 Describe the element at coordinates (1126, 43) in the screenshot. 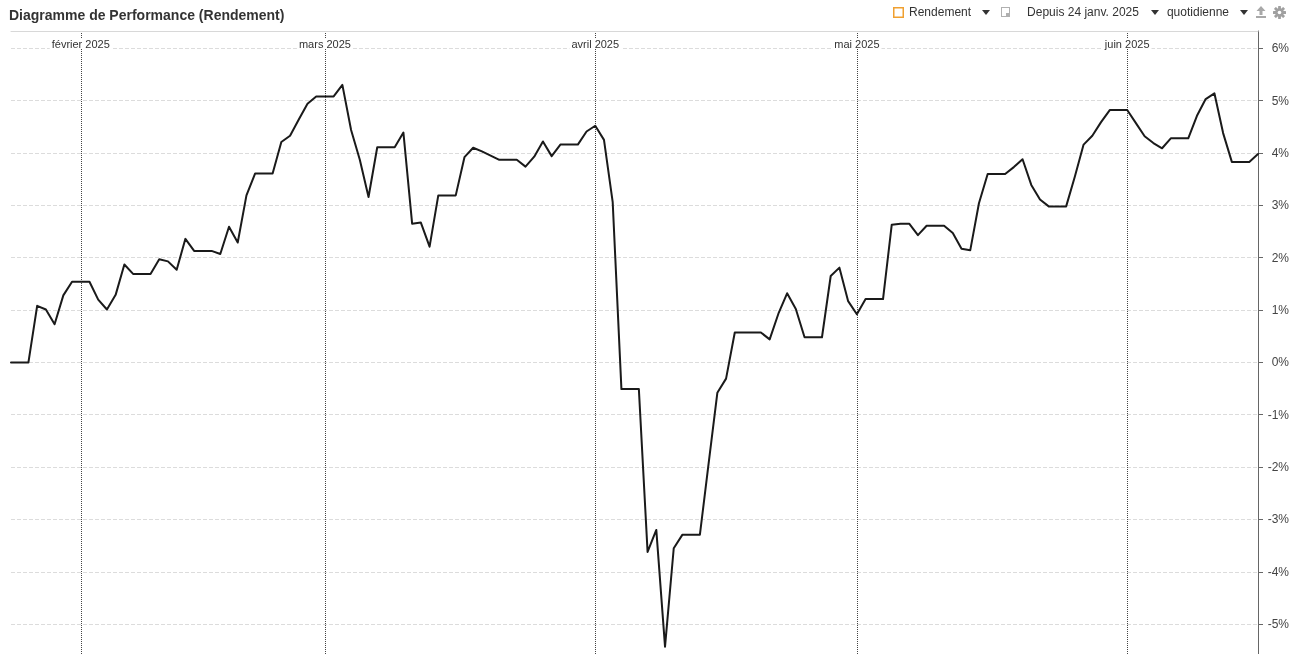

I see `x-tick-label: juin 2025` at that location.